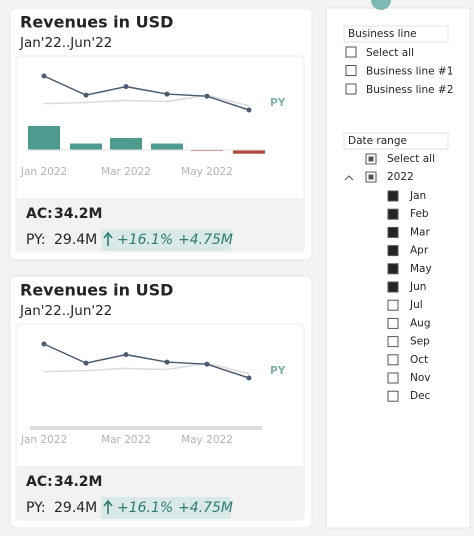 This screenshot has height=536, width=474. What do you see at coordinates (382, 34) in the screenshot?
I see `slicer-title: Business line` at bounding box center [382, 34].